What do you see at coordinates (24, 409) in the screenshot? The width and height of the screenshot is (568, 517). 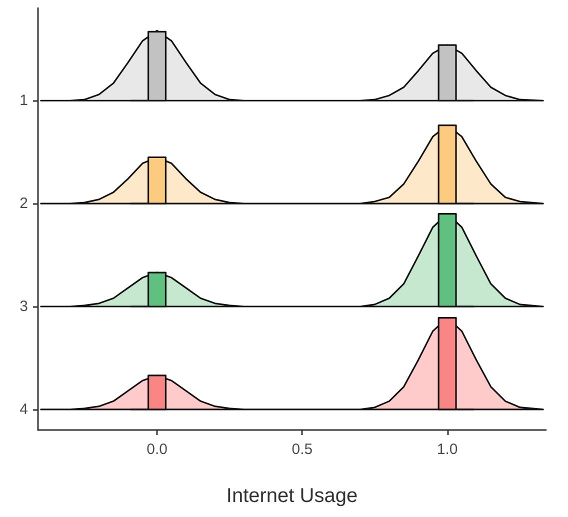 I see `y-tick-label: 4` at bounding box center [24, 409].